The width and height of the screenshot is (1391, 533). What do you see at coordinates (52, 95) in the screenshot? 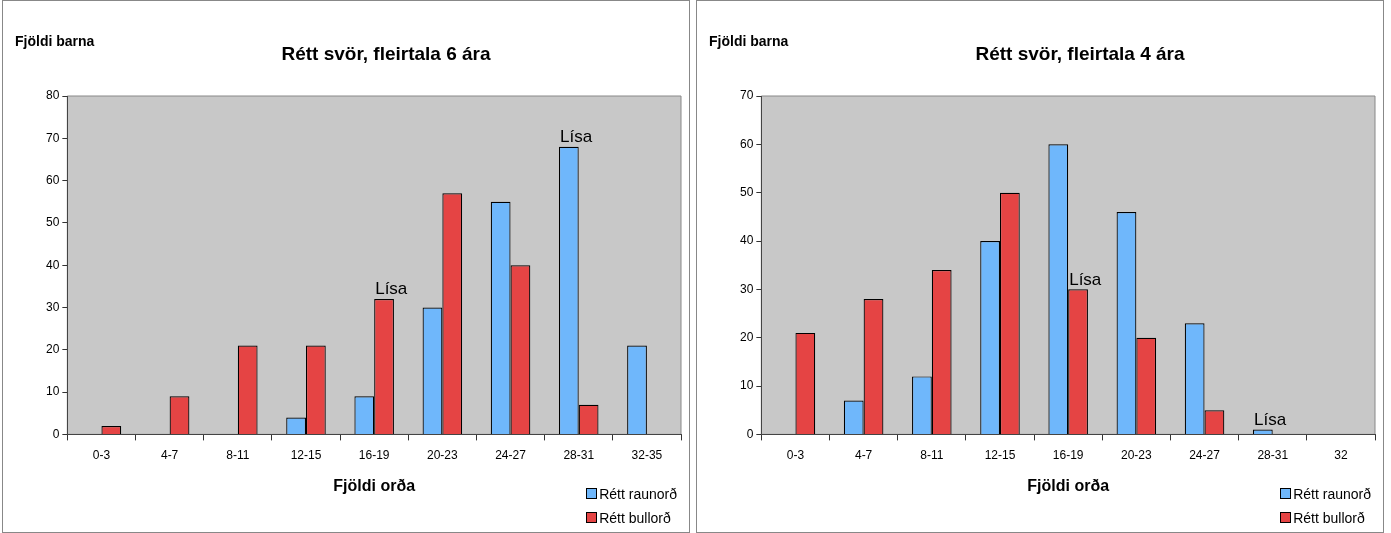
I see `y-tick-label: 80` at bounding box center [52, 95].